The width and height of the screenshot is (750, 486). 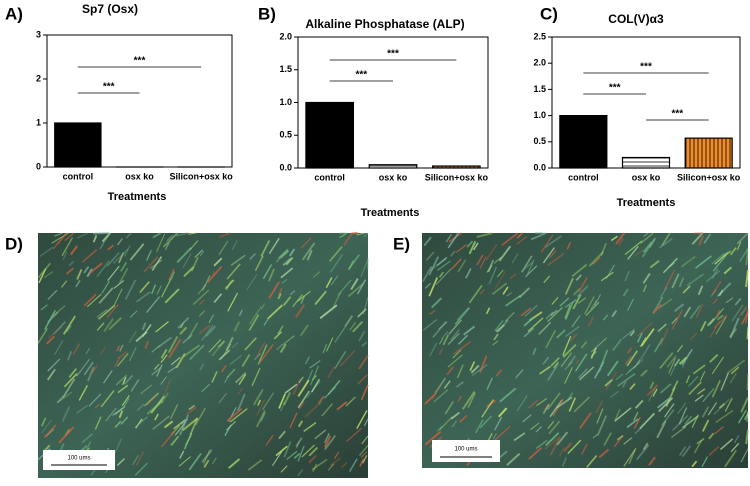 I want to click on panel-label: E), so click(x=401, y=243).